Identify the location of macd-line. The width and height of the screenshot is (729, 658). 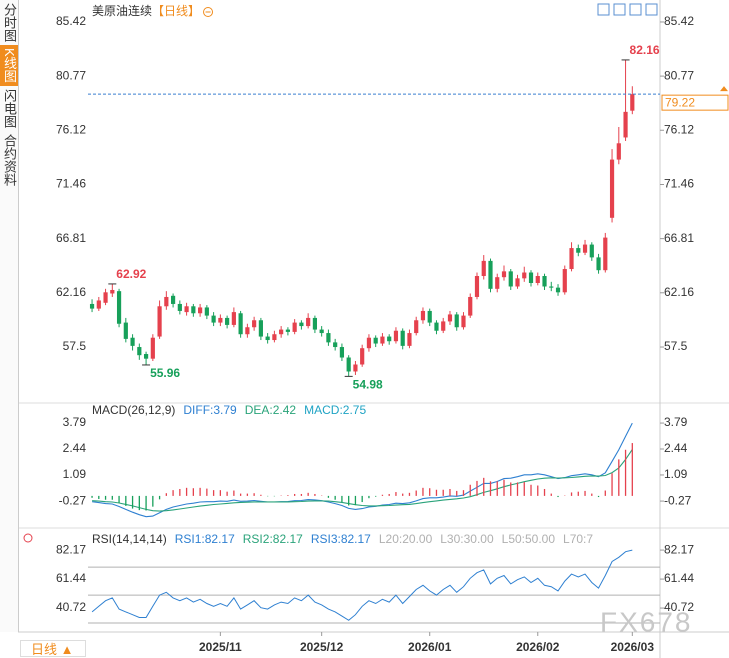
(362, 470).